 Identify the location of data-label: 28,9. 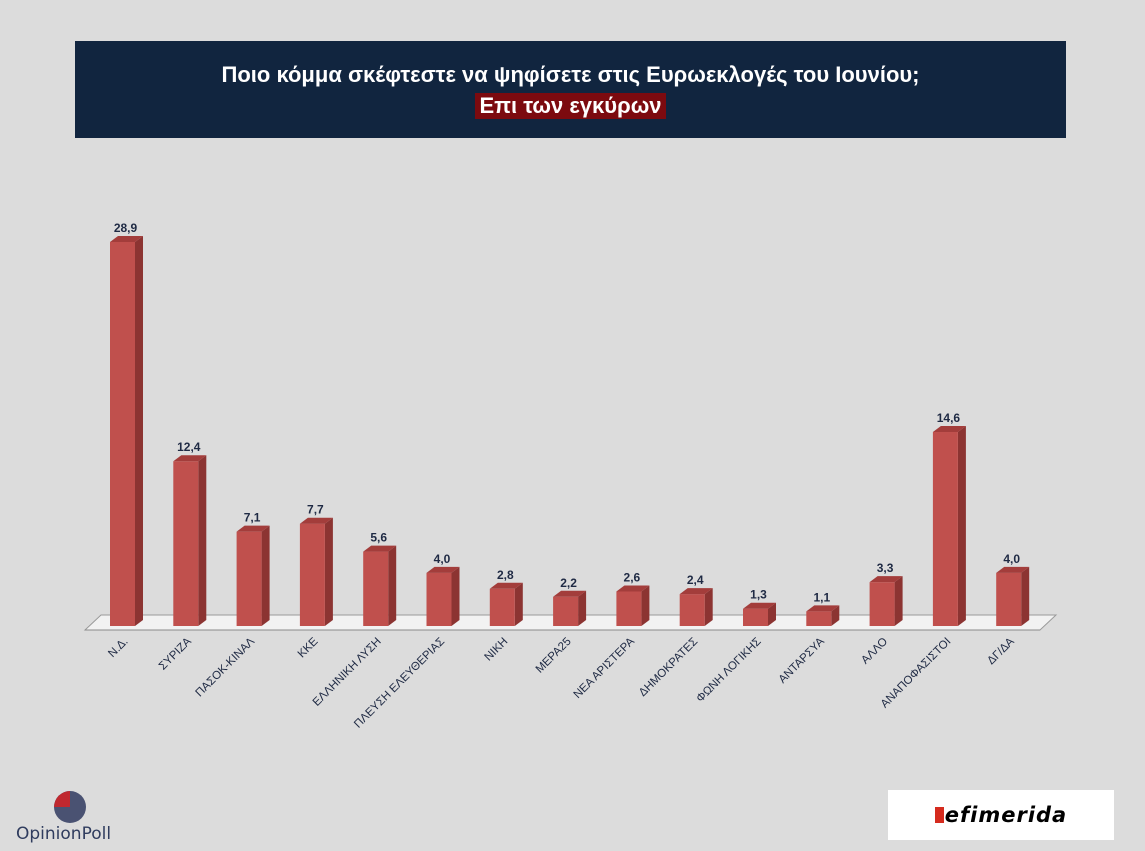
(126, 228).